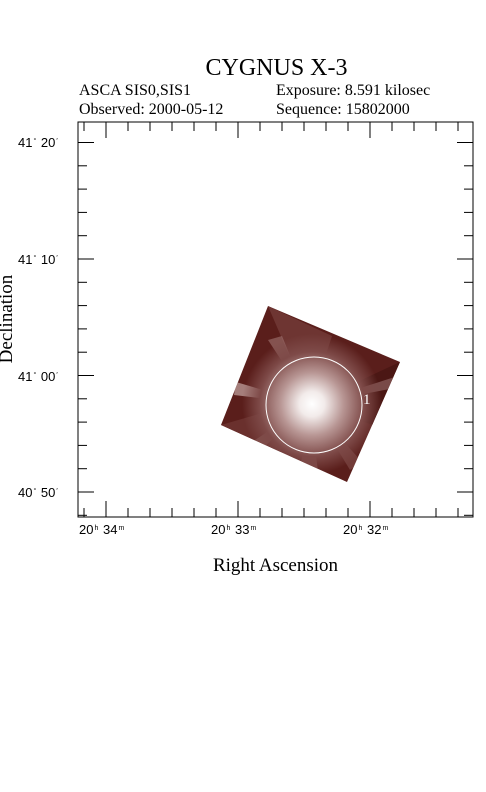 Image resolution: width=486 pixels, height=792 pixels. Describe the element at coordinates (8, 319) in the screenshot. I see `y-axis-label: Declination` at that location.